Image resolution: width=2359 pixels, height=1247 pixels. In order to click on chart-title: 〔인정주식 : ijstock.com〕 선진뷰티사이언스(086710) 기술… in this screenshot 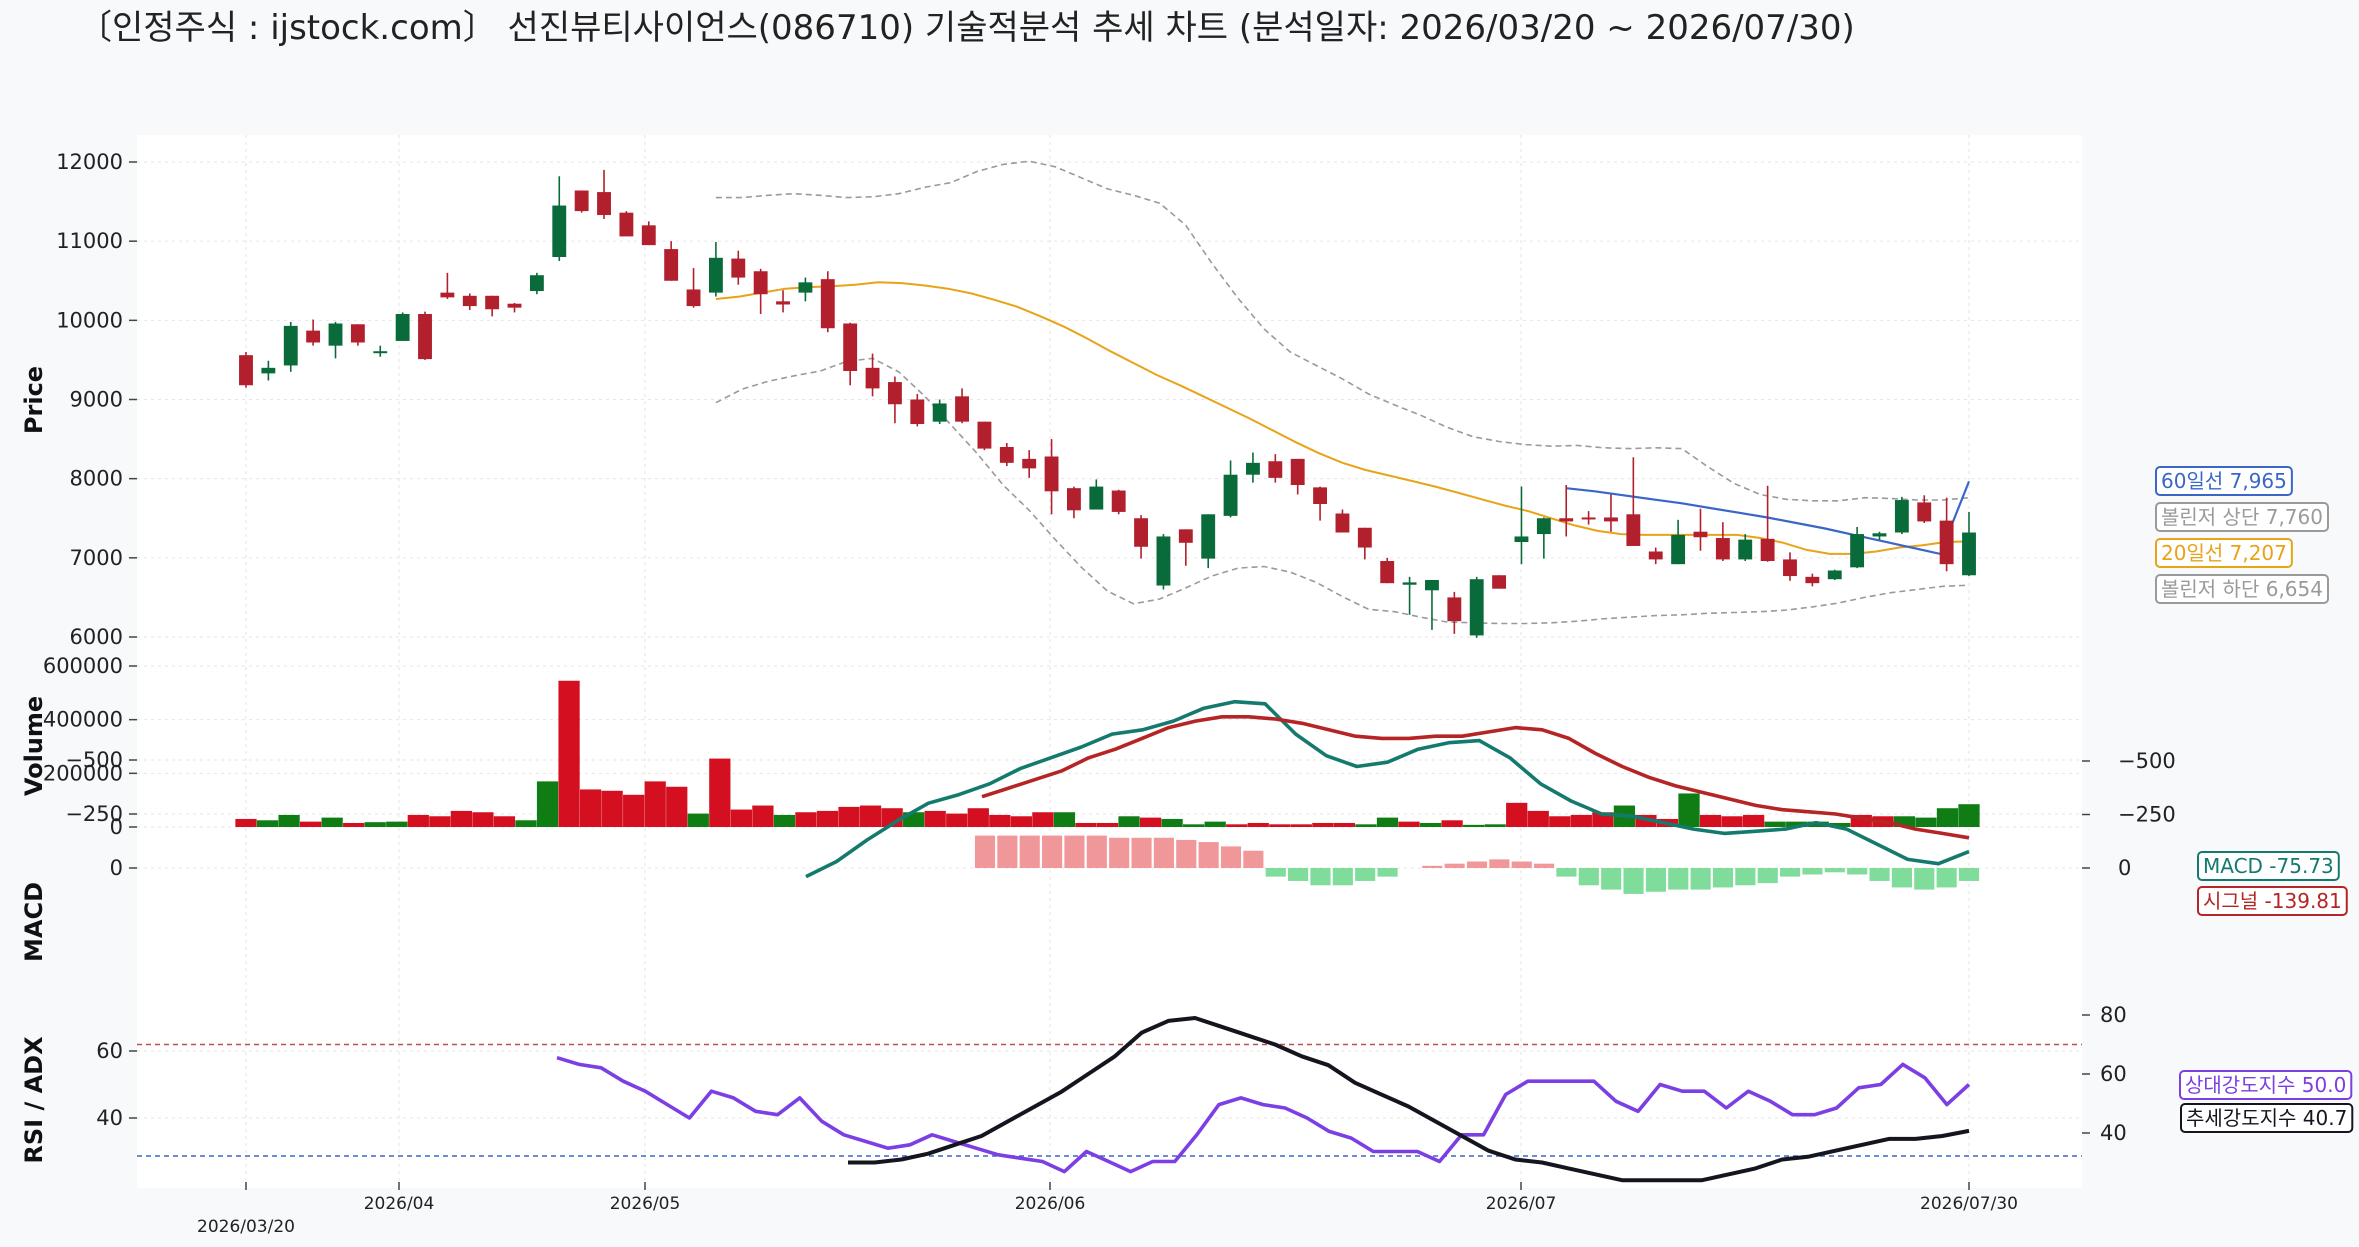, I will do `click(966, 28)`.